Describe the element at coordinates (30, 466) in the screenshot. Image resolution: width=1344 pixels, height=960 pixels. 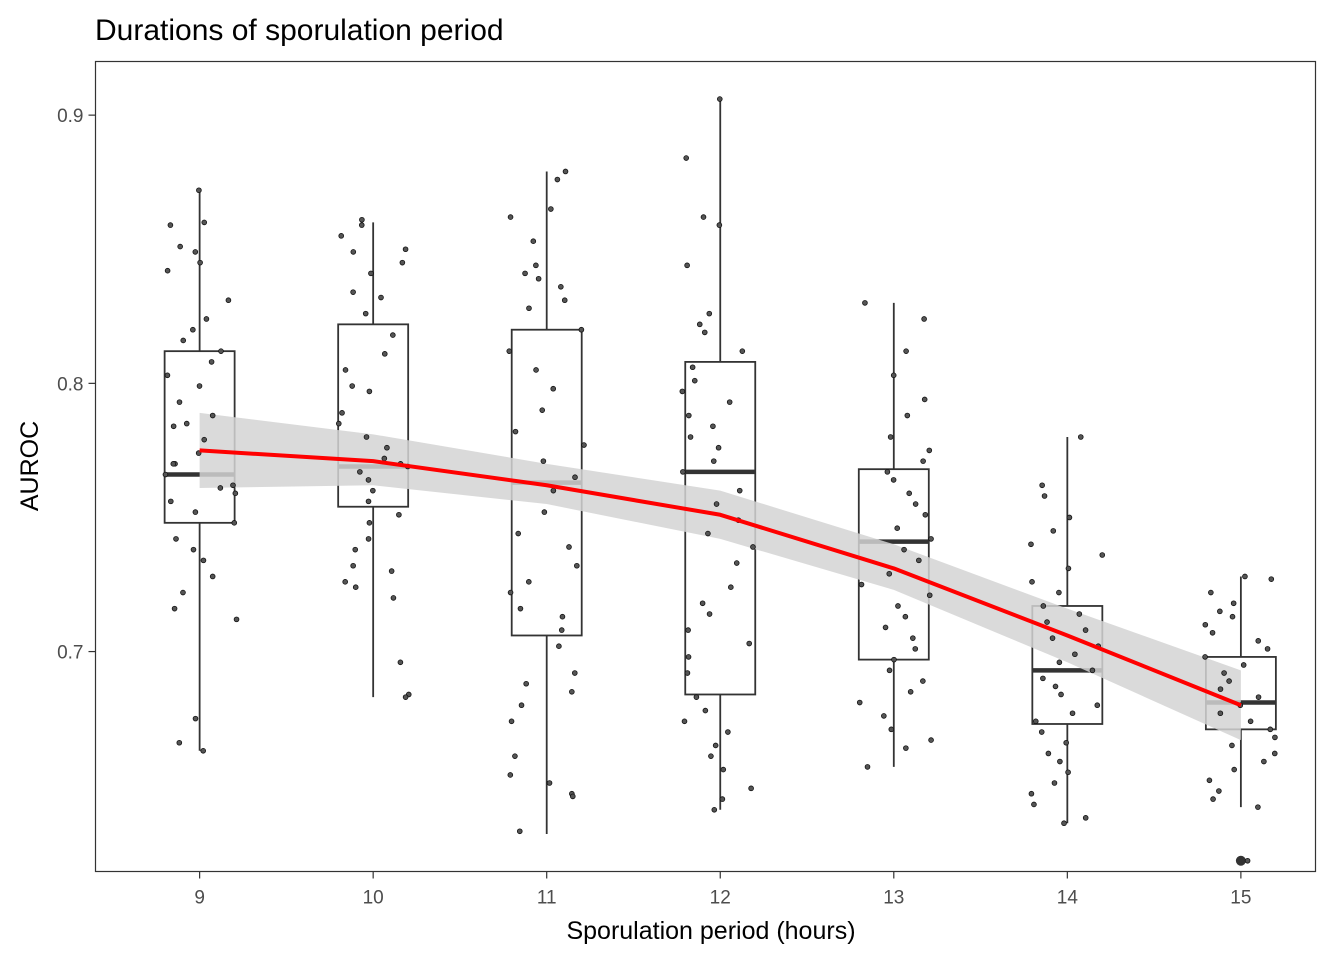
I see `y-axis-label: AUROC` at that location.